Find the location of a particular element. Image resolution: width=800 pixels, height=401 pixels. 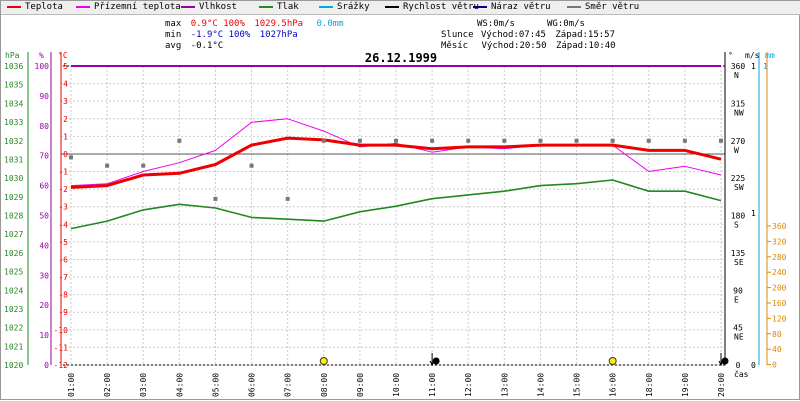

temp-tick-label: 2 is located at coordinates (65, 119).